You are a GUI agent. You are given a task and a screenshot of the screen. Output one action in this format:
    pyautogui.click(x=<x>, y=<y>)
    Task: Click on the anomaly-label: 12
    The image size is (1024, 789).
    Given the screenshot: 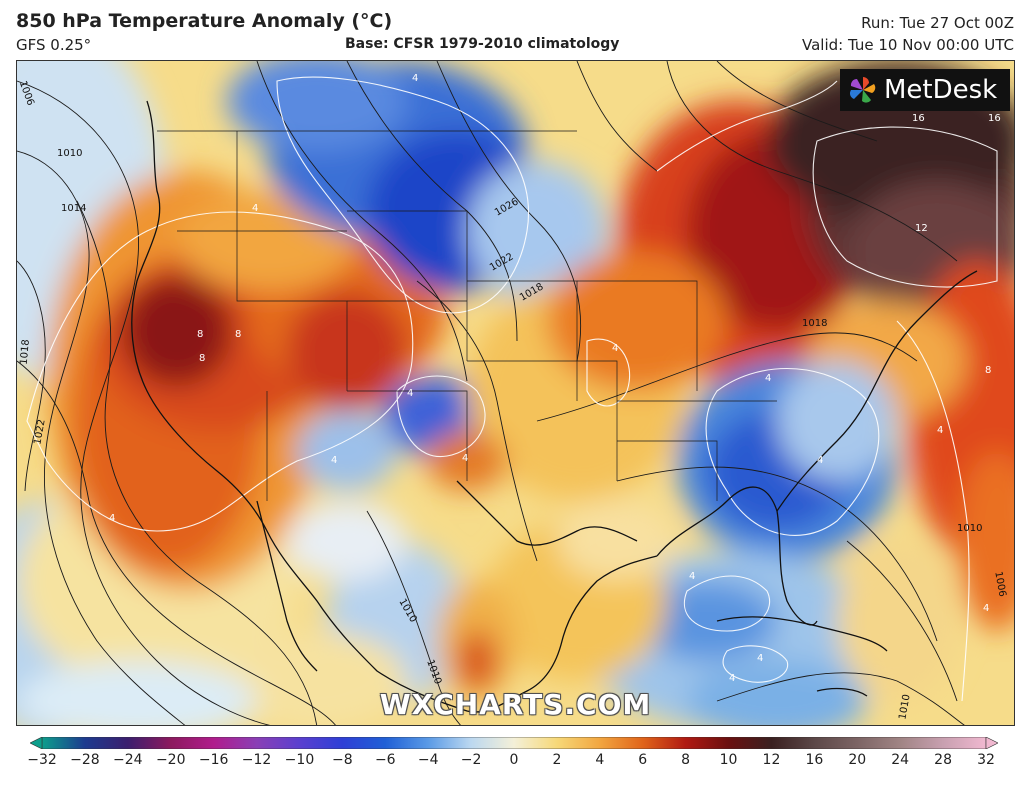 What is the action you would take?
    pyautogui.click(x=921, y=228)
    